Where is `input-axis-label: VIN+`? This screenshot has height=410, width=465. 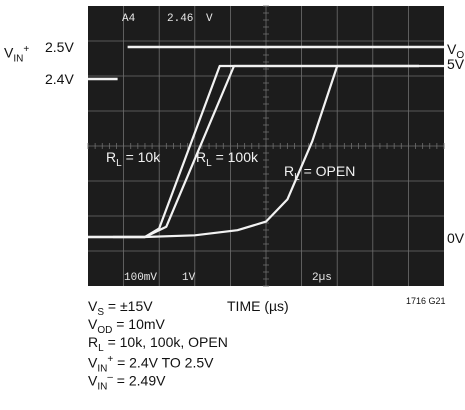 input-axis-label: VIN+ is located at coordinates (17, 54).